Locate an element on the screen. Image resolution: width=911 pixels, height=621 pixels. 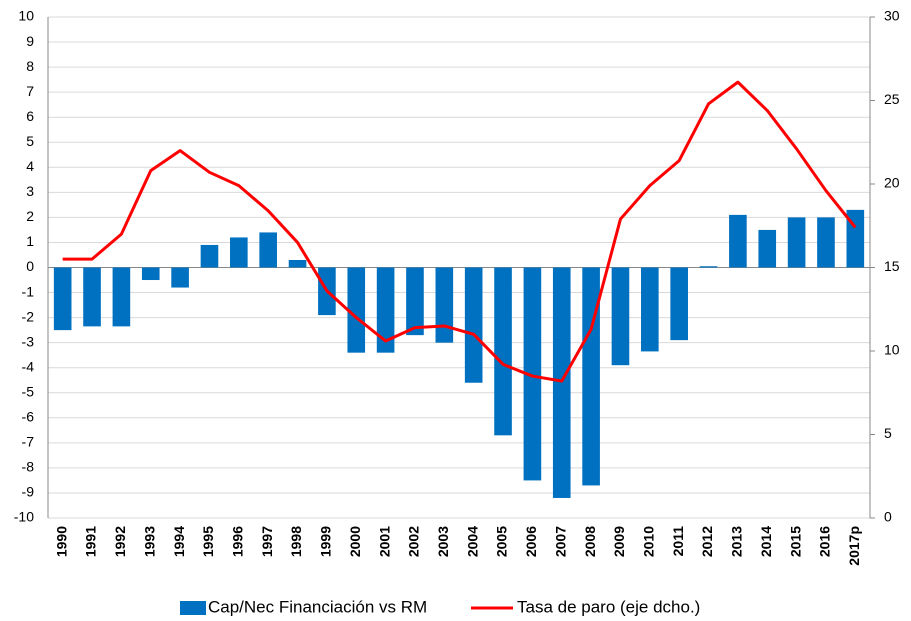
y2-tick-label: 0 is located at coordinates (888, 517).